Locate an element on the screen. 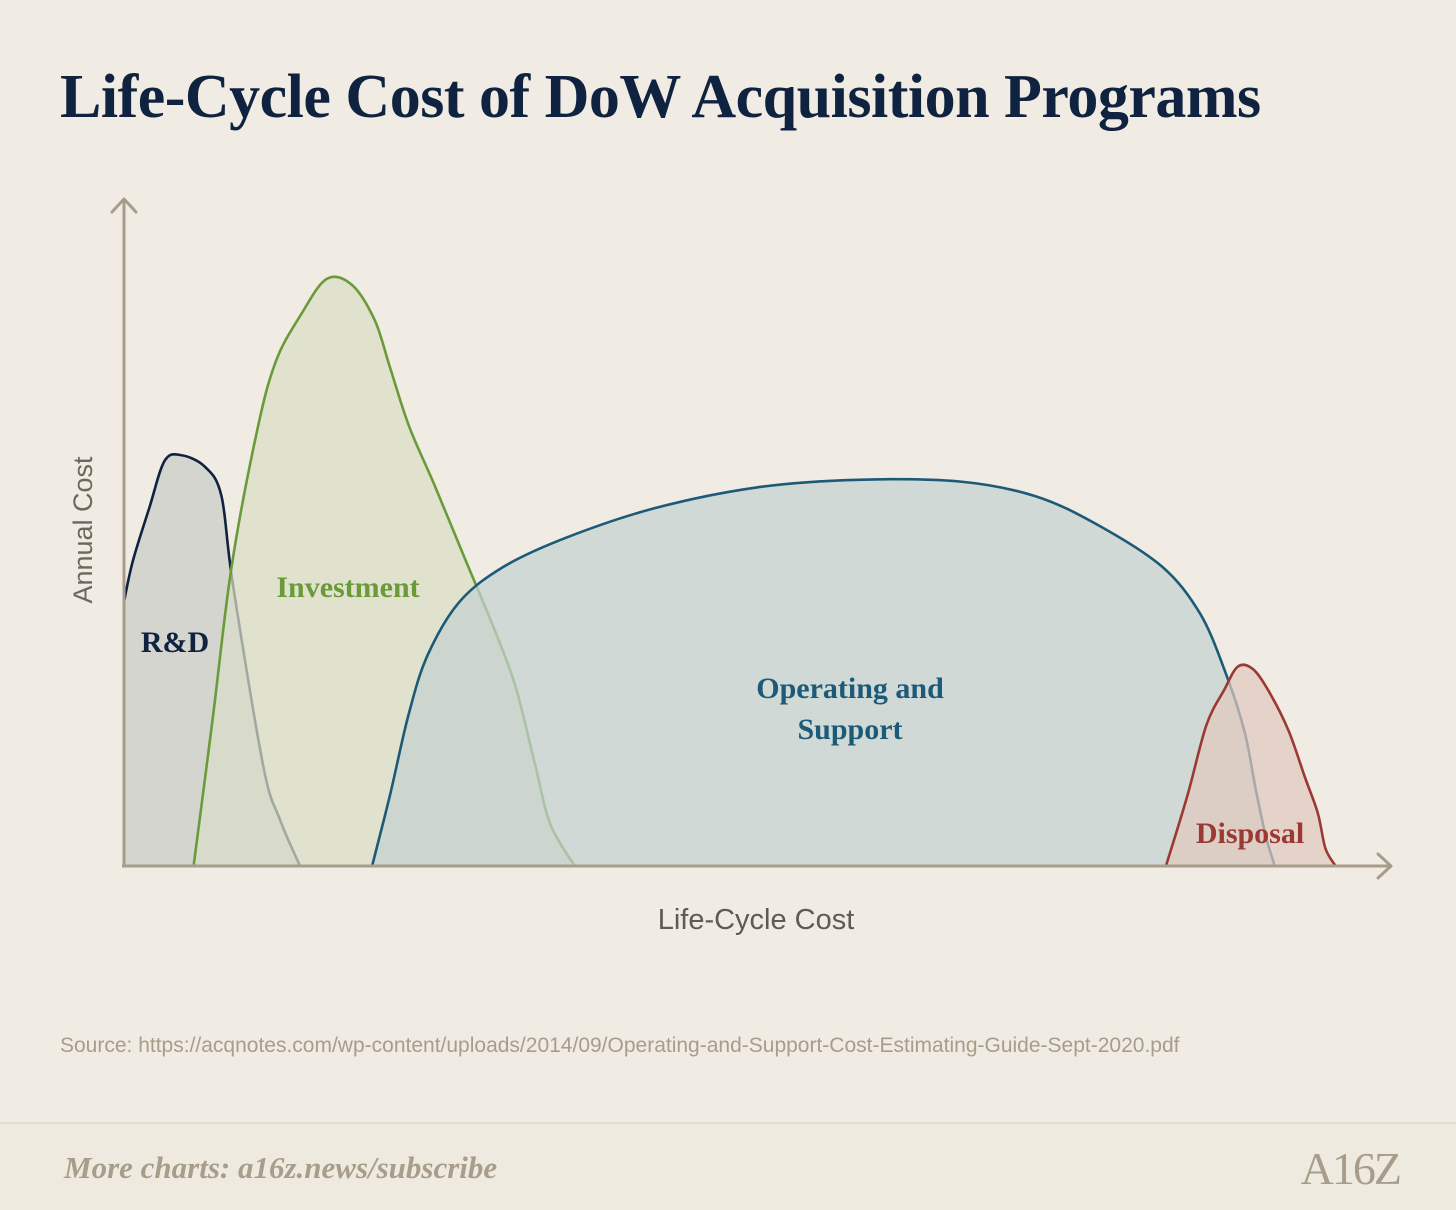 Image resolution: width=1456 pixels, height=1210 pixels. x-axis-label: Life-Cycle Cost is located at coordinates (756, 920).